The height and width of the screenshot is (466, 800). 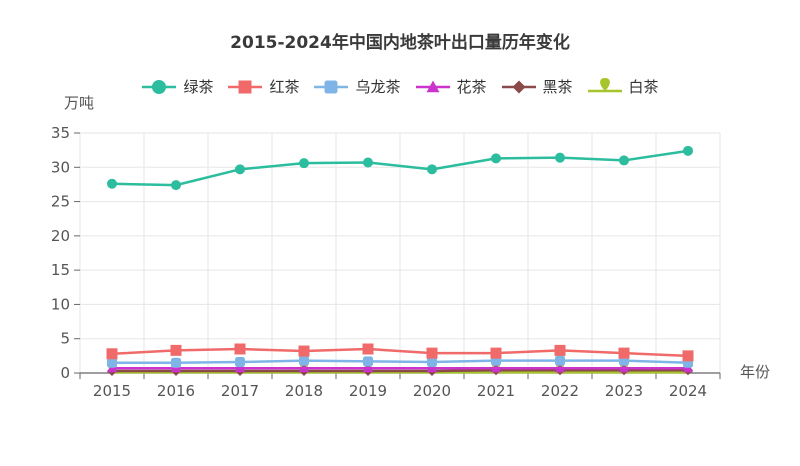 What do you see at coordinates (79, 103) in the screenshot?
I see `y-axis-title: 万吨` at bounding box center [79, 103].